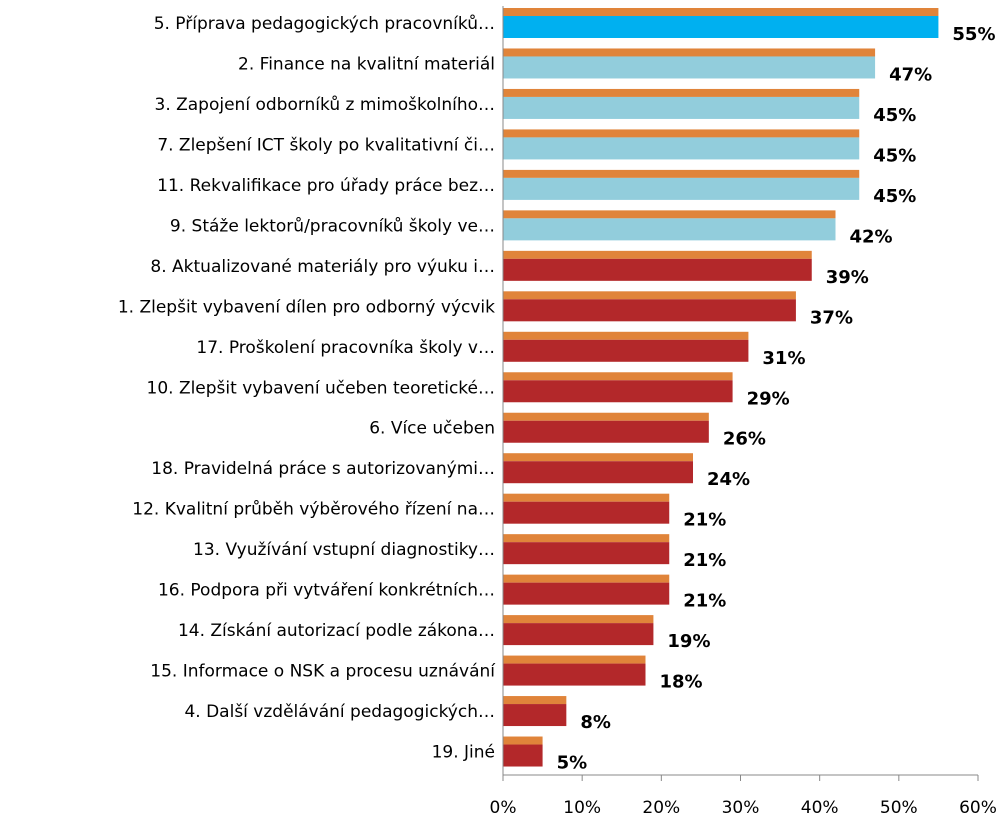 This screenshot has height=821, width=1007. What do you see at coordinates (463, 753) in the screenshot?
I see `category-label: 19. Jiné` at bounding box center [463, 753].